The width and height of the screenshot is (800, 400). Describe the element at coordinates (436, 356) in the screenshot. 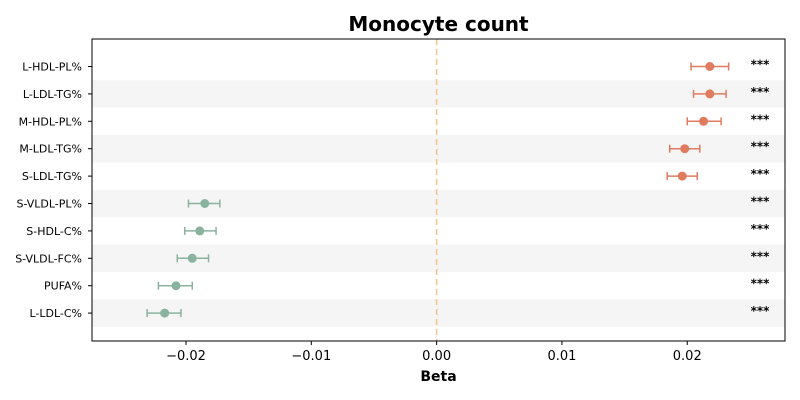

I see `x-tick-label: 0.00` at that location.